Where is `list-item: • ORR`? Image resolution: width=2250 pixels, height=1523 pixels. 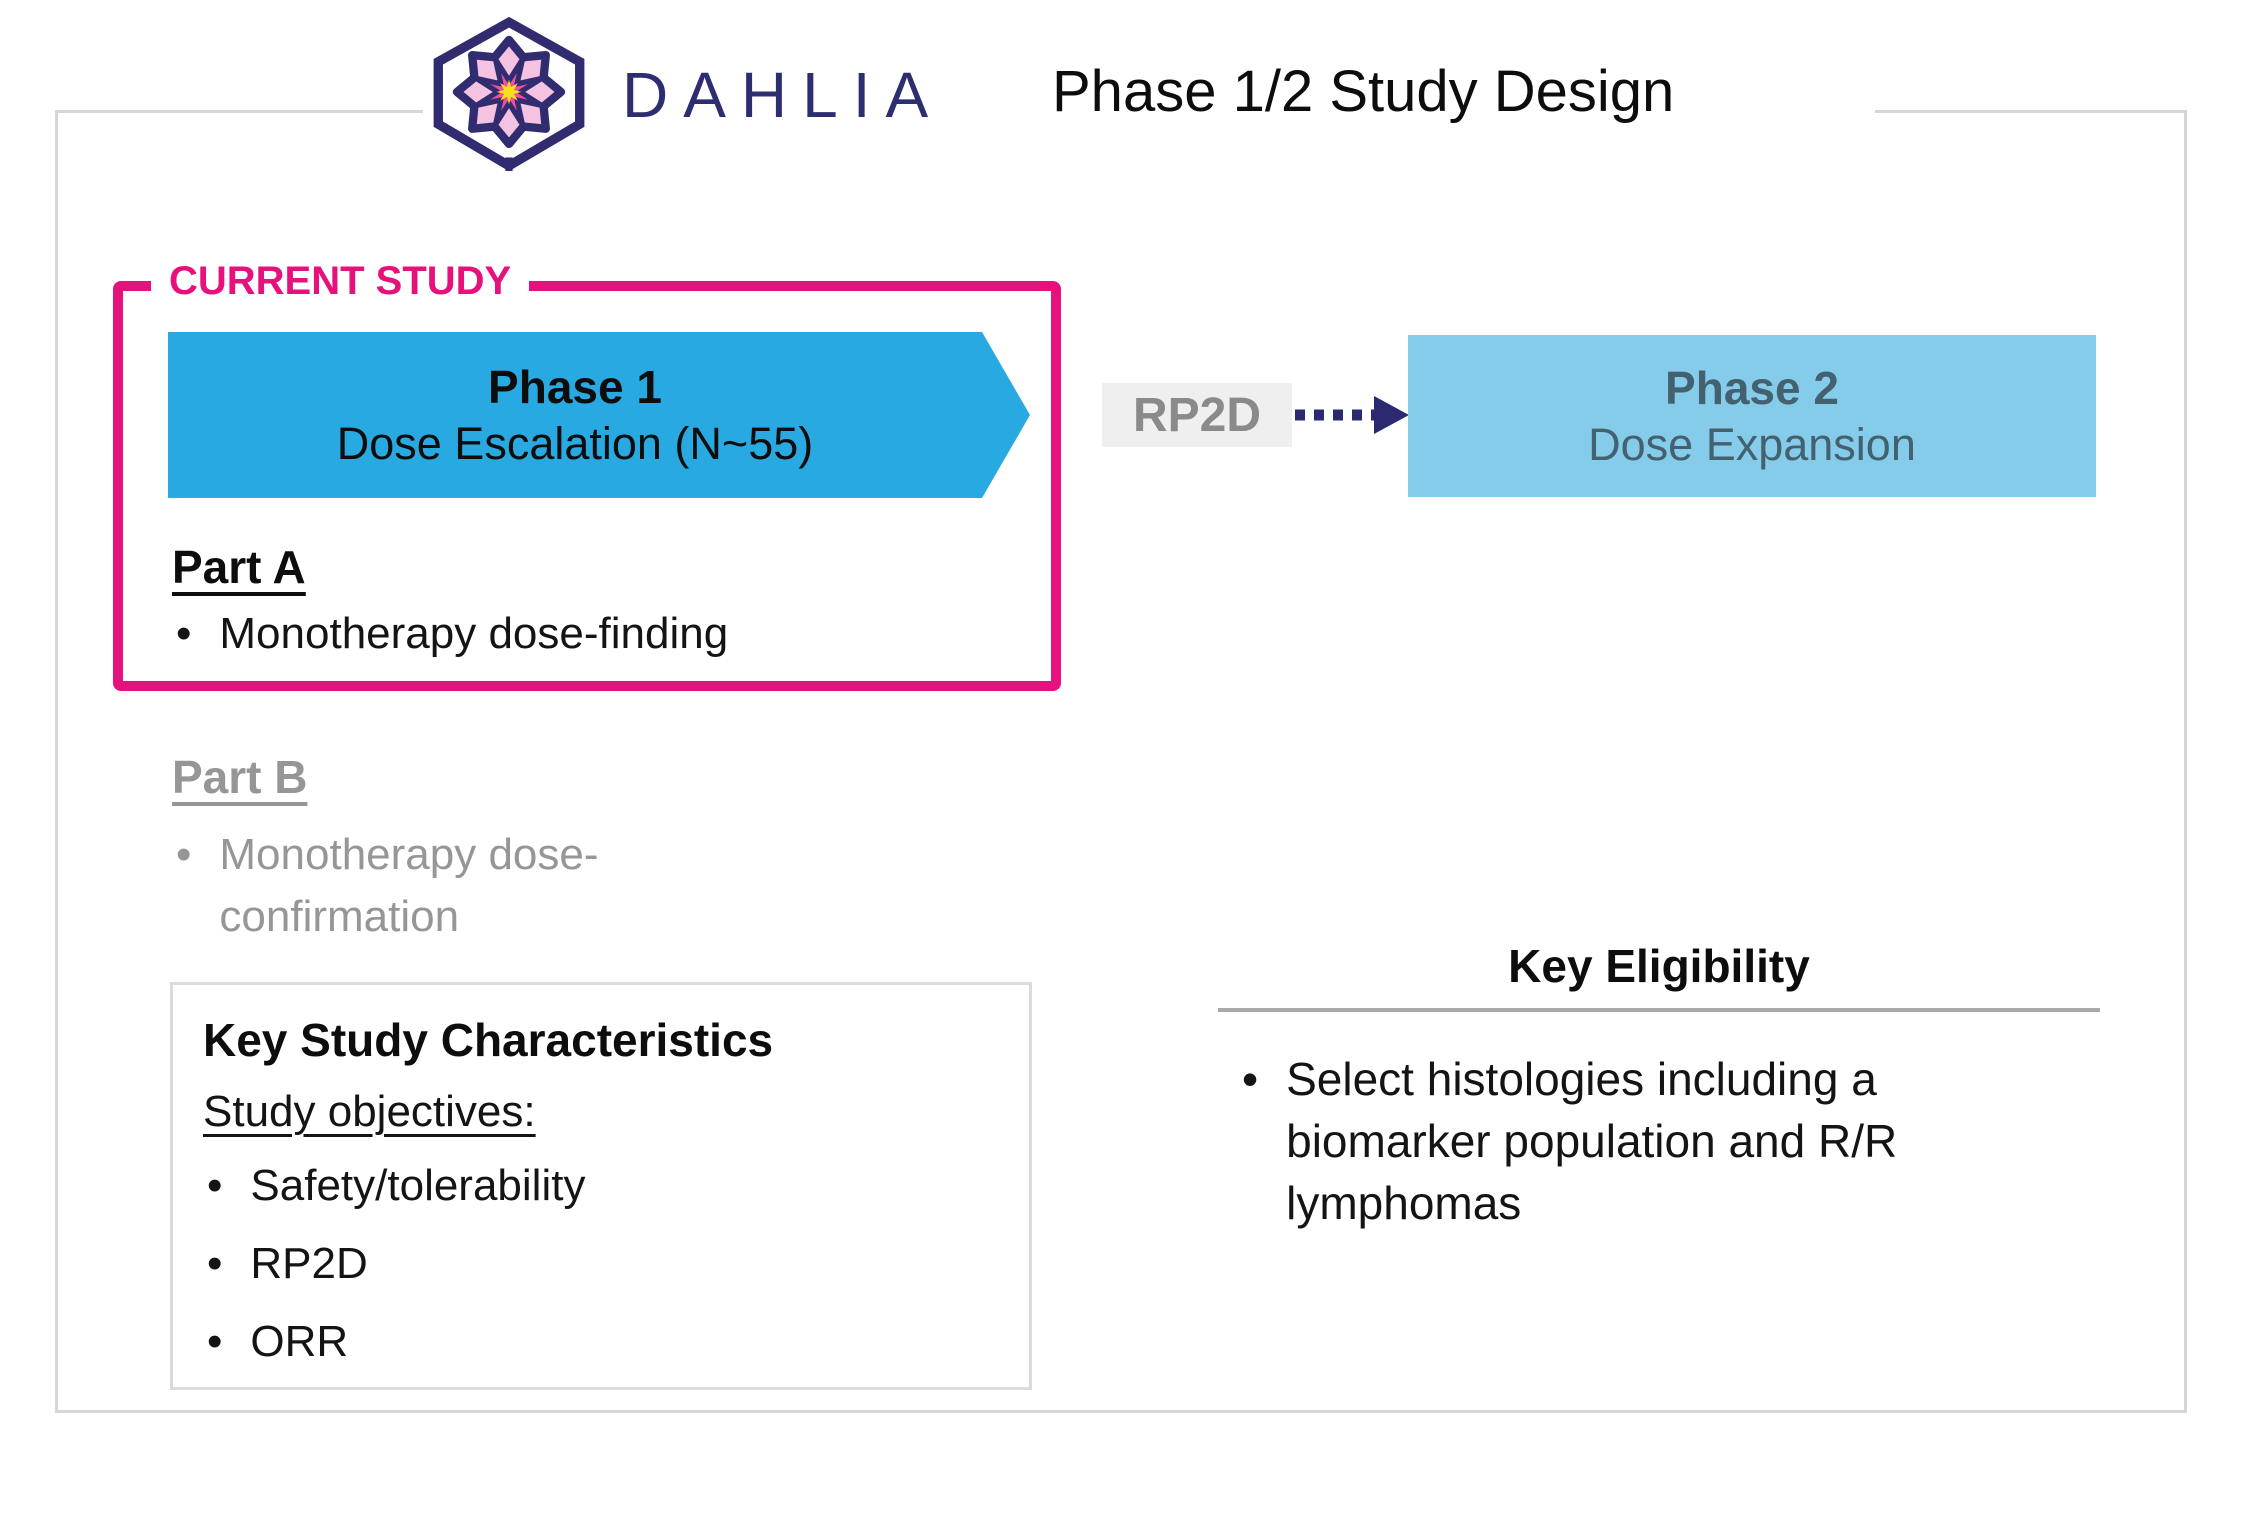 list-item: • ORR is located at coordinates (608, 1342).